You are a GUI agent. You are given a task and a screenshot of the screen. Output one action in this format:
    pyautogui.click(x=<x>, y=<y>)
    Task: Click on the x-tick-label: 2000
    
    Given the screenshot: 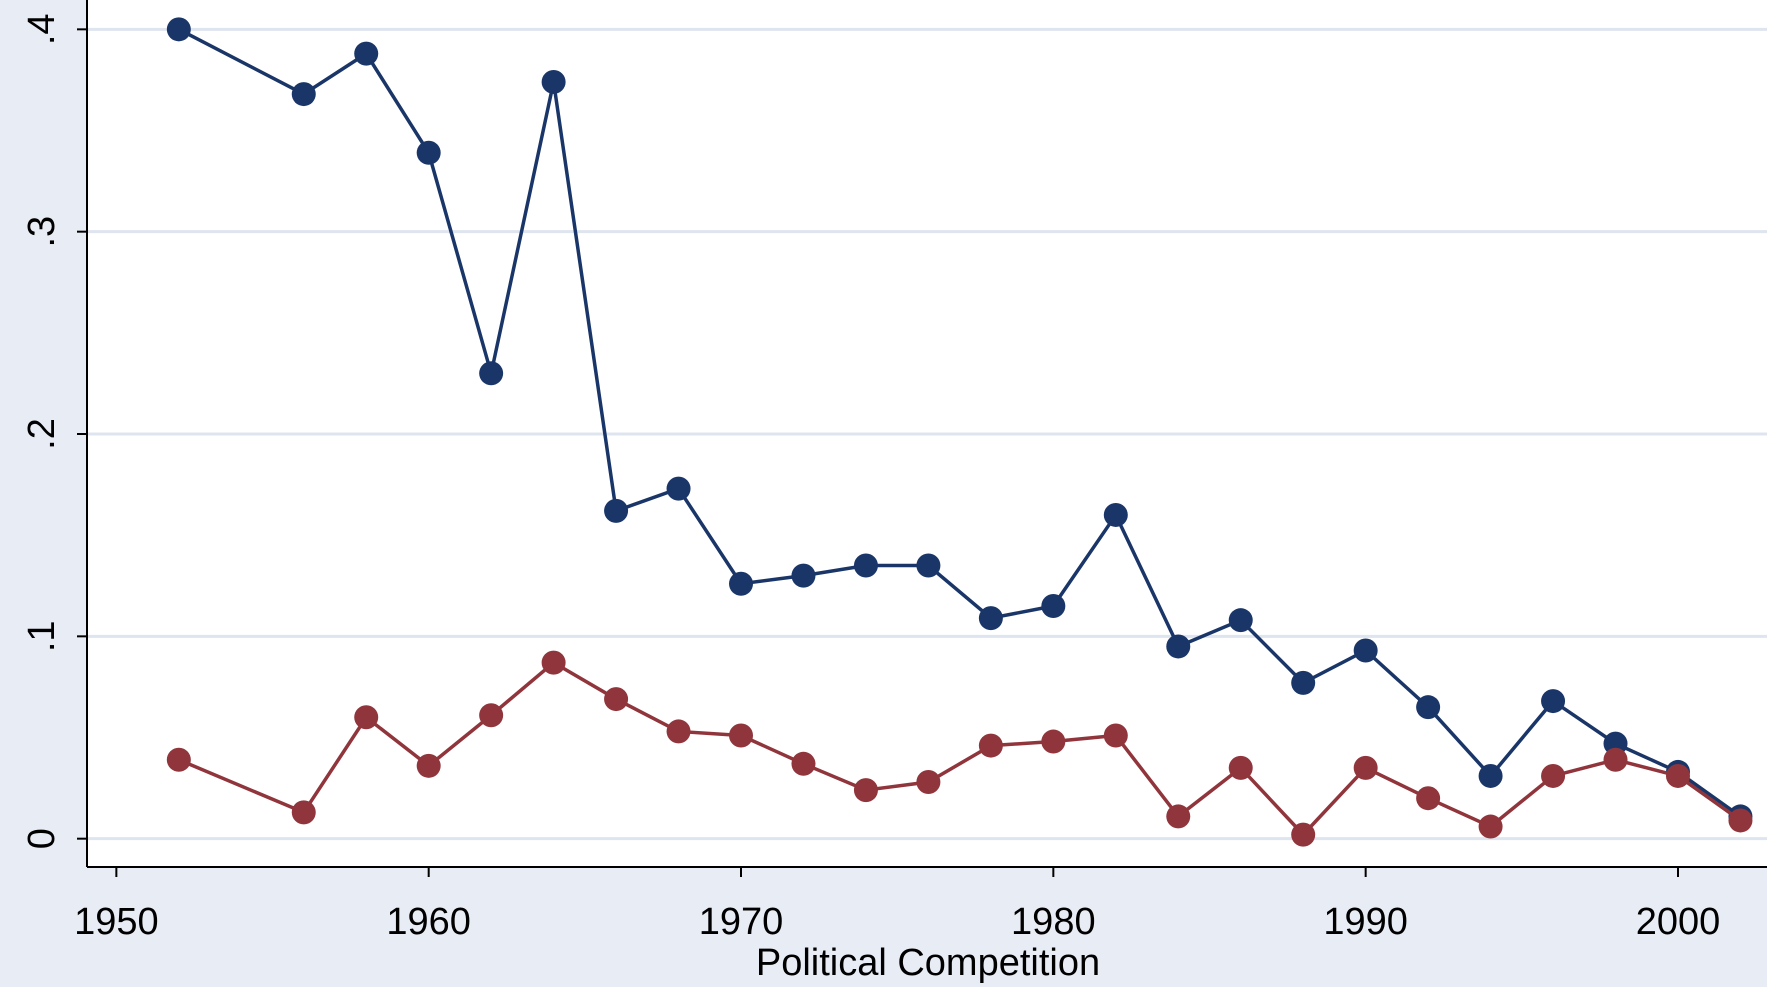 What is the action you would take?
    pyautogui.click(x=1678, y=922)
    